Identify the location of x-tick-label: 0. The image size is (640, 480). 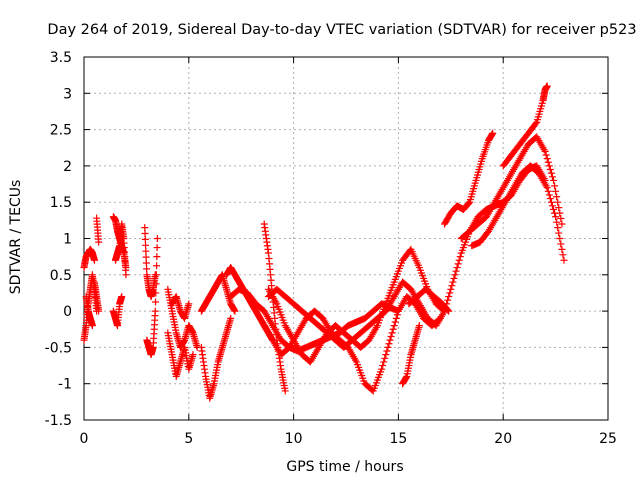
(84, 439).